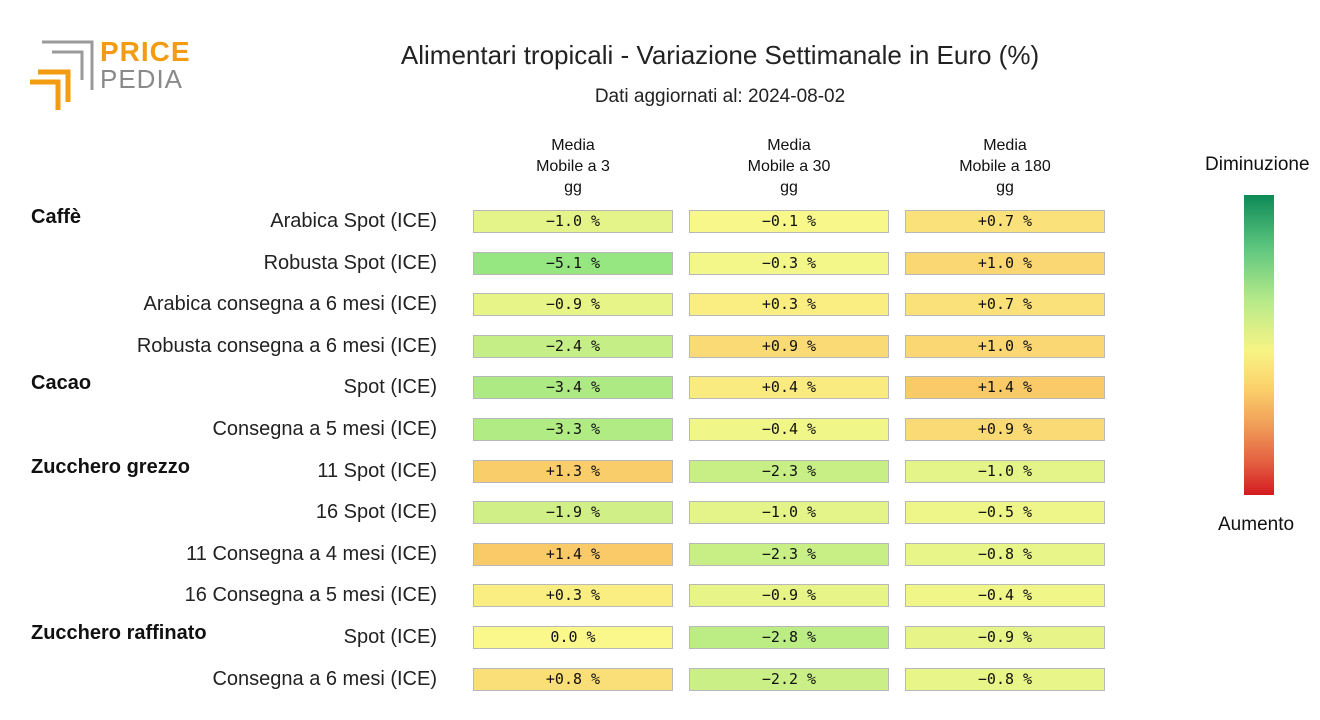 Image resolution: width=1320 pixels, height=720 pixels. Describe the element at coordinates (789, 263) in the screenshot. I see `heatmap-cell: −0.3 %` at that location.